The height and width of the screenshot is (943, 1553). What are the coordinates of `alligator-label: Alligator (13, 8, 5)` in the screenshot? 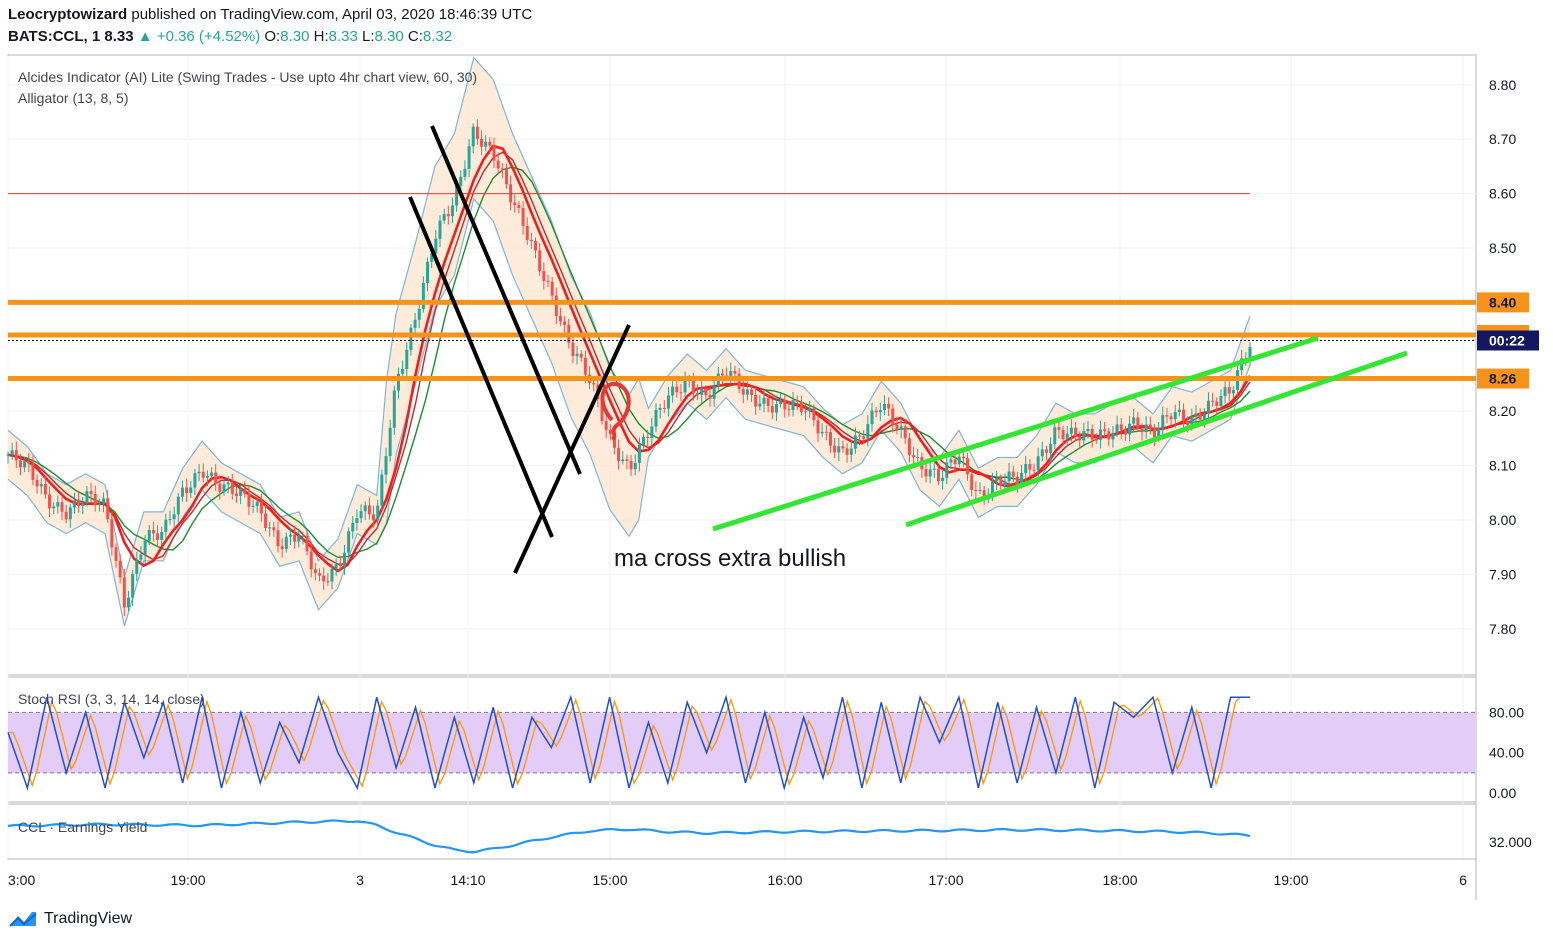 It's located at (73, 98).